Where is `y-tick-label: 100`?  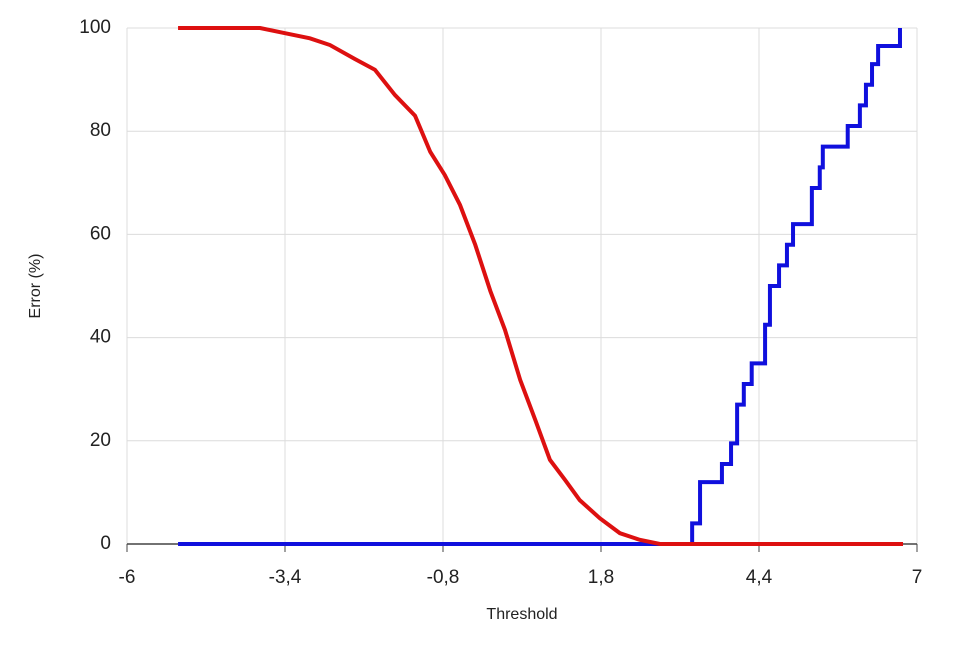
y-tick-label: 100 is located at coordinates (95, 27).